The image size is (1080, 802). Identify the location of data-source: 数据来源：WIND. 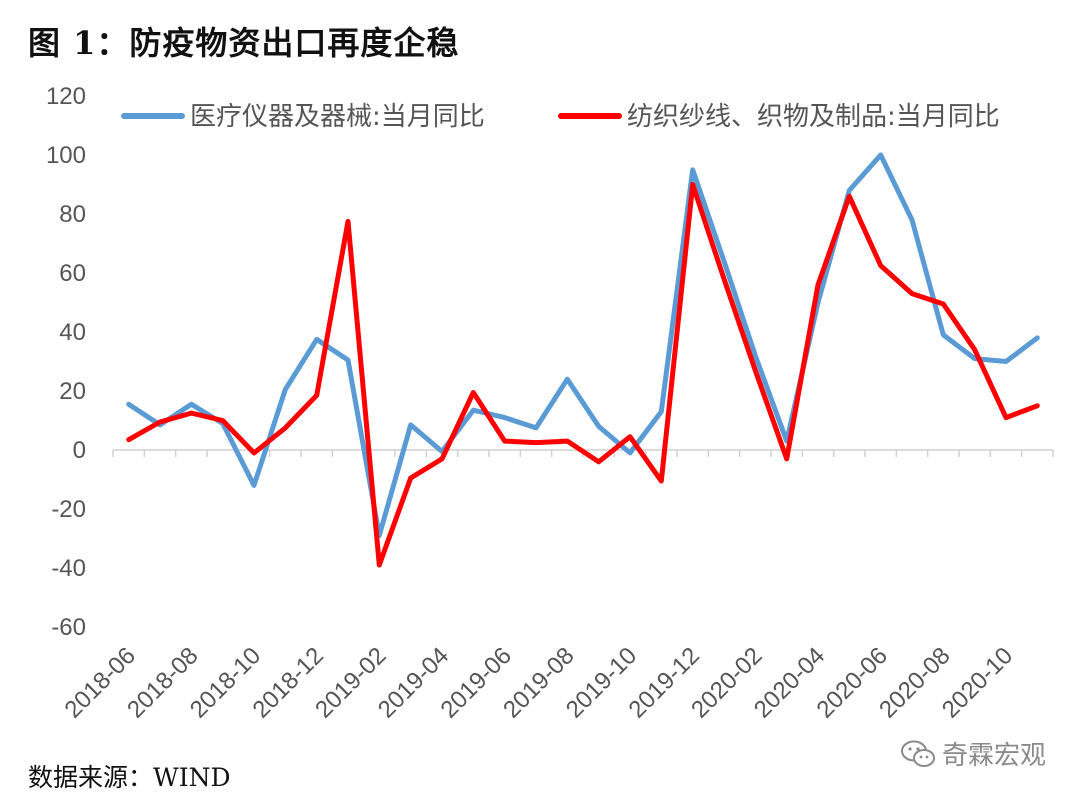
(129, 777).